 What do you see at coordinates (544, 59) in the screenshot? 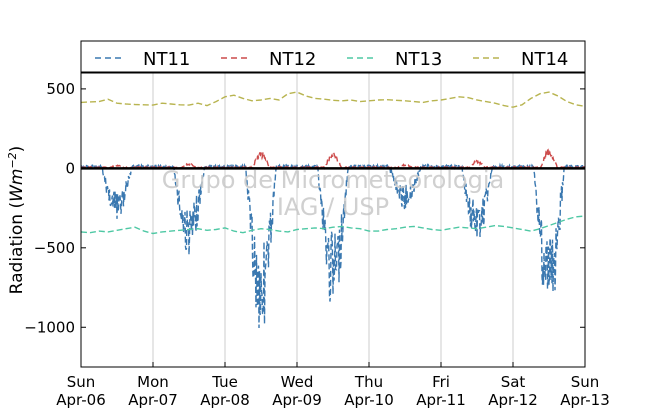
I see `legend-label-nt14: NT14` at bounding box center [544, 59].